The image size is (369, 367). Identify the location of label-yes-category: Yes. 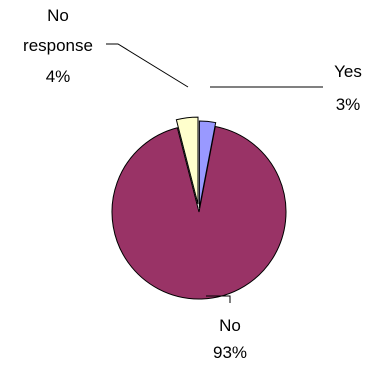
(348, 71).